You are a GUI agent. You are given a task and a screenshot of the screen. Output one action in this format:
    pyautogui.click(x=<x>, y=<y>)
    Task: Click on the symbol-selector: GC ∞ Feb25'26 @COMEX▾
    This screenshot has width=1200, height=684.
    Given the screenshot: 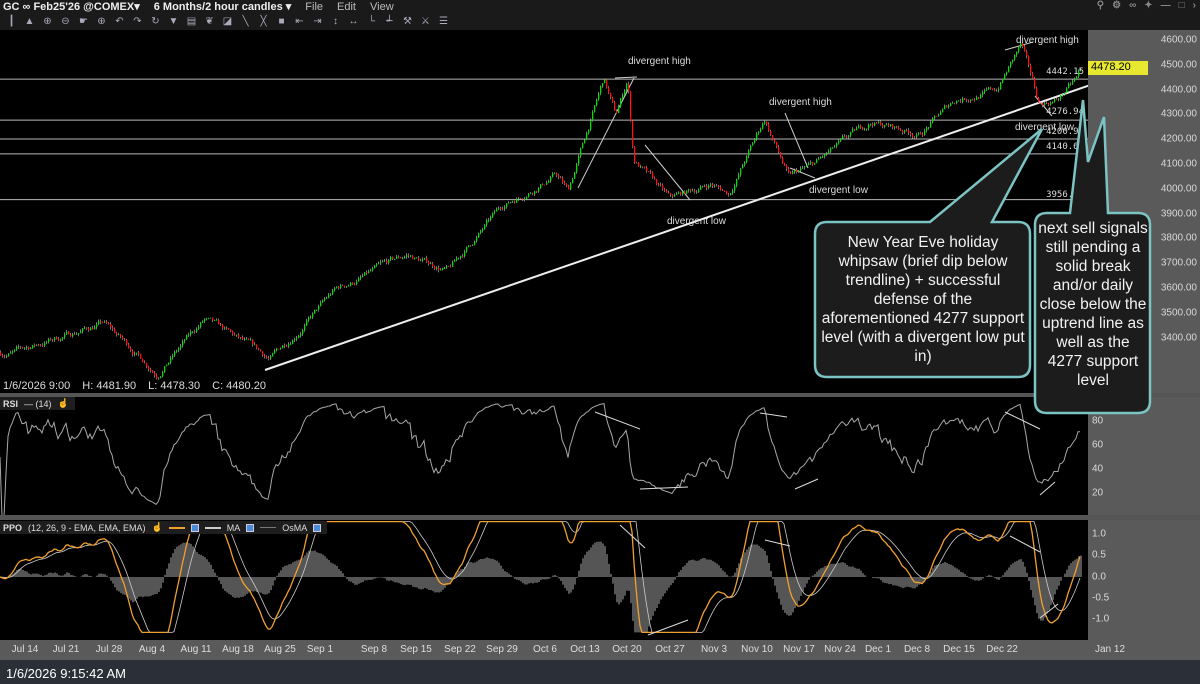 What is the action you would take?
    pyautogui.click(x=71, y=7)
    